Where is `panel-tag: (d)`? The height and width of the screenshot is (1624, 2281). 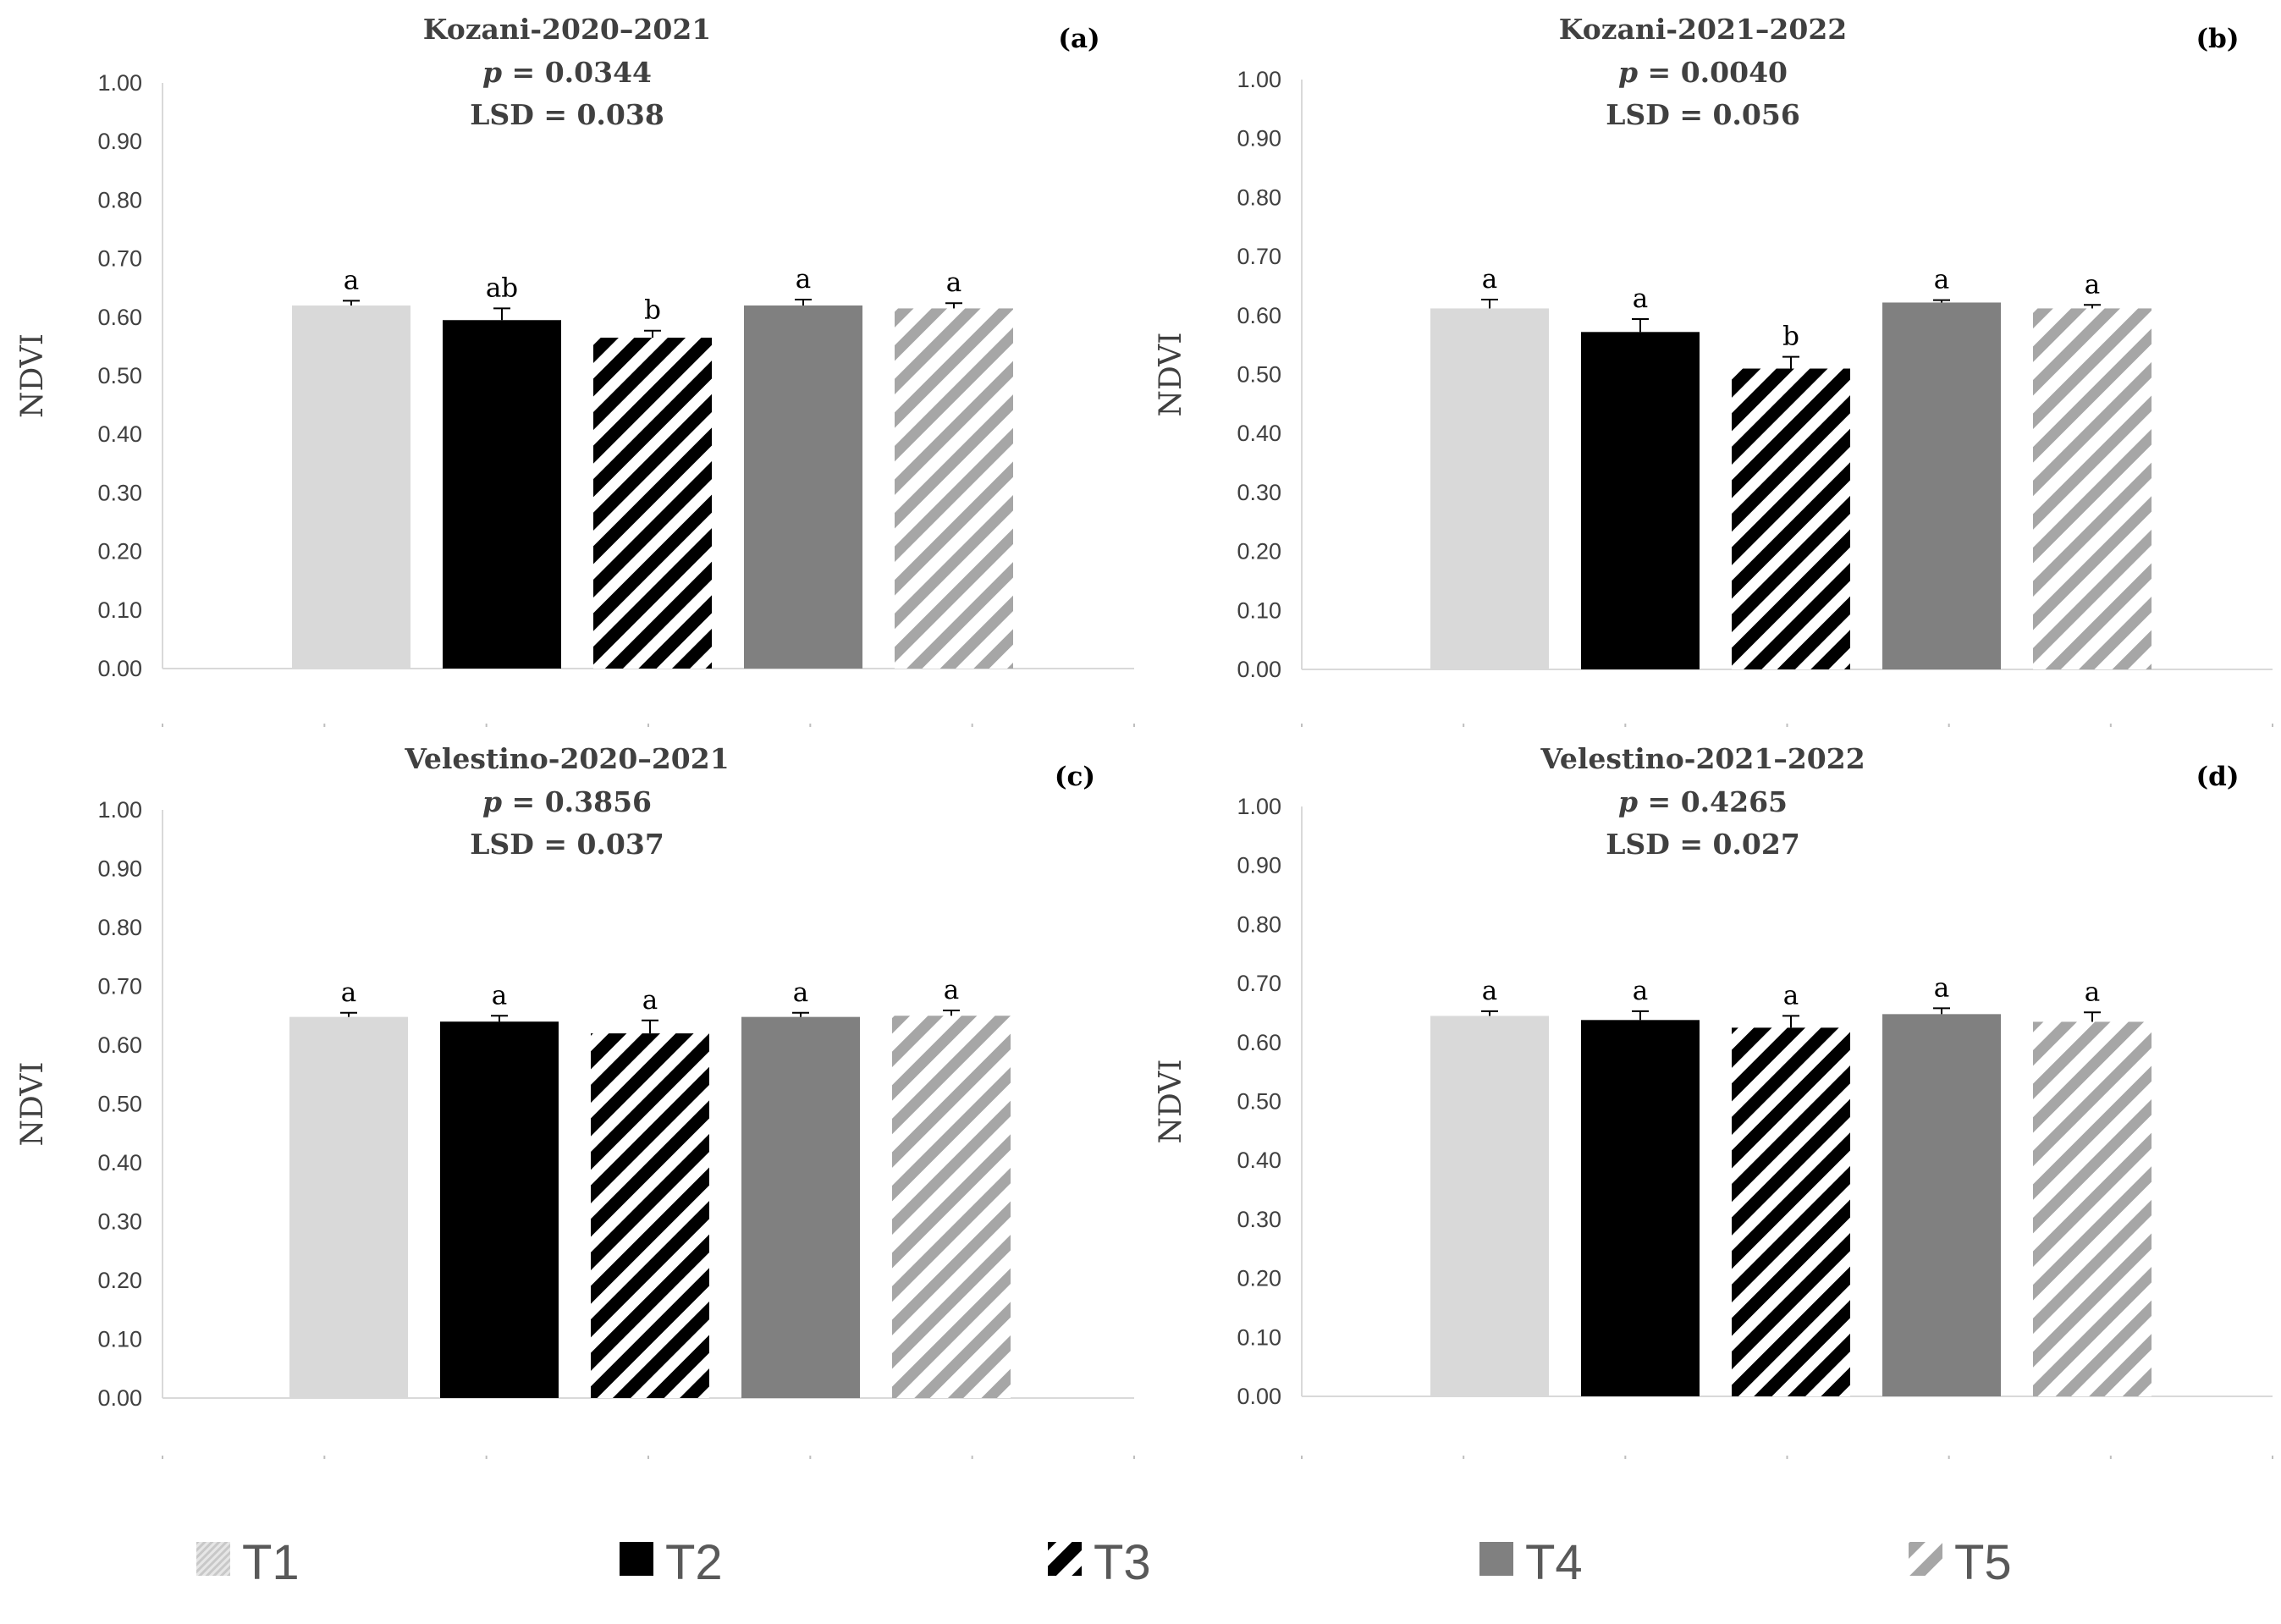
panel-tag: (d) is located at coordinates (2217, 777).